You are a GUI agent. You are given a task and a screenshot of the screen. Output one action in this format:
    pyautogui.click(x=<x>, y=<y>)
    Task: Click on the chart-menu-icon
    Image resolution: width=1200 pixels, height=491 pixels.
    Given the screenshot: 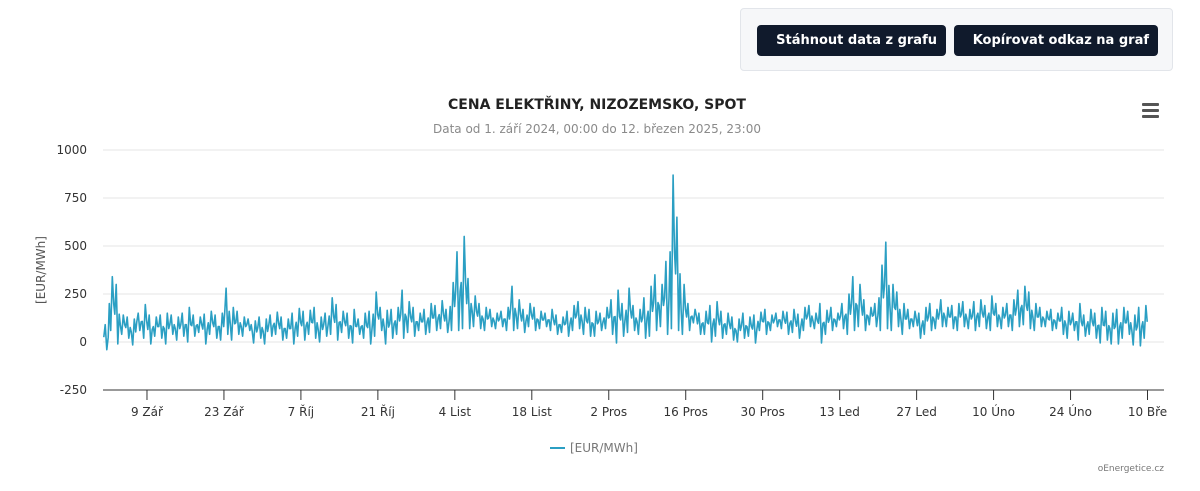 What is the action you would take?
    pyautogui.click(x=1150, y=111)
    